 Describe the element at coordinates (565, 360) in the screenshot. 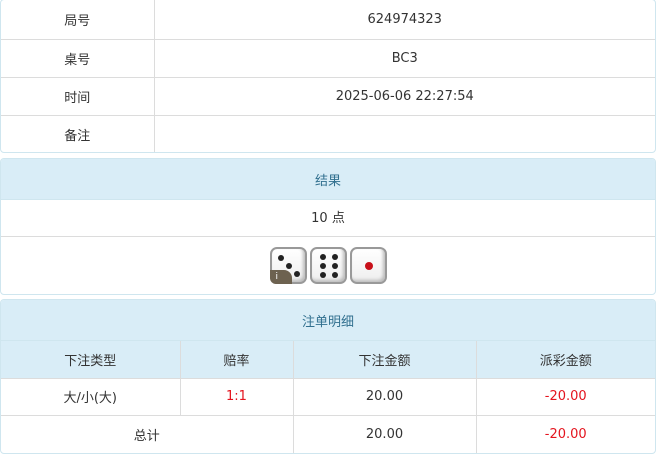

I see `col-payout: 派彩金额` at that location.